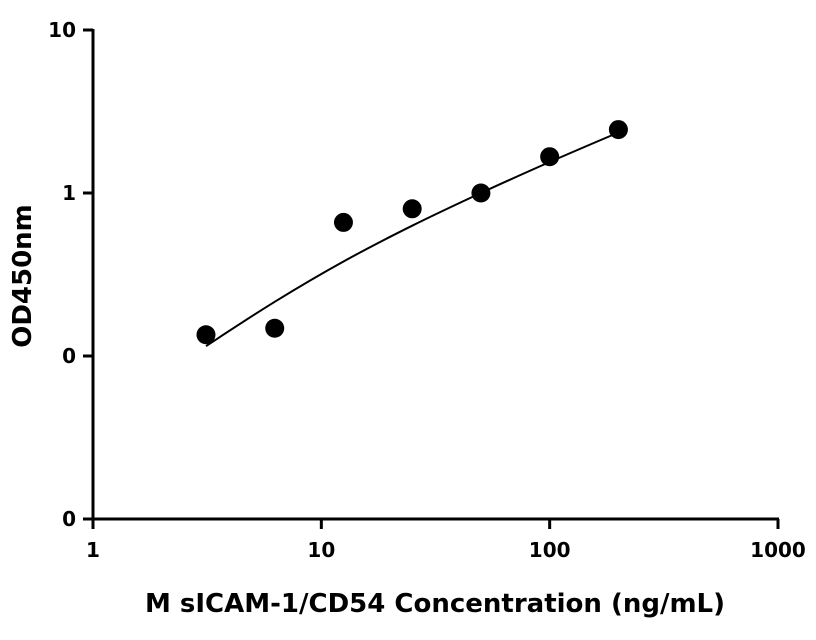 Image resolution: width=816 pixels, height=640 pixels. Describe the element at coordinates (778, 550) in the screenshot. I see `x-tick-label: 1000` at that location.